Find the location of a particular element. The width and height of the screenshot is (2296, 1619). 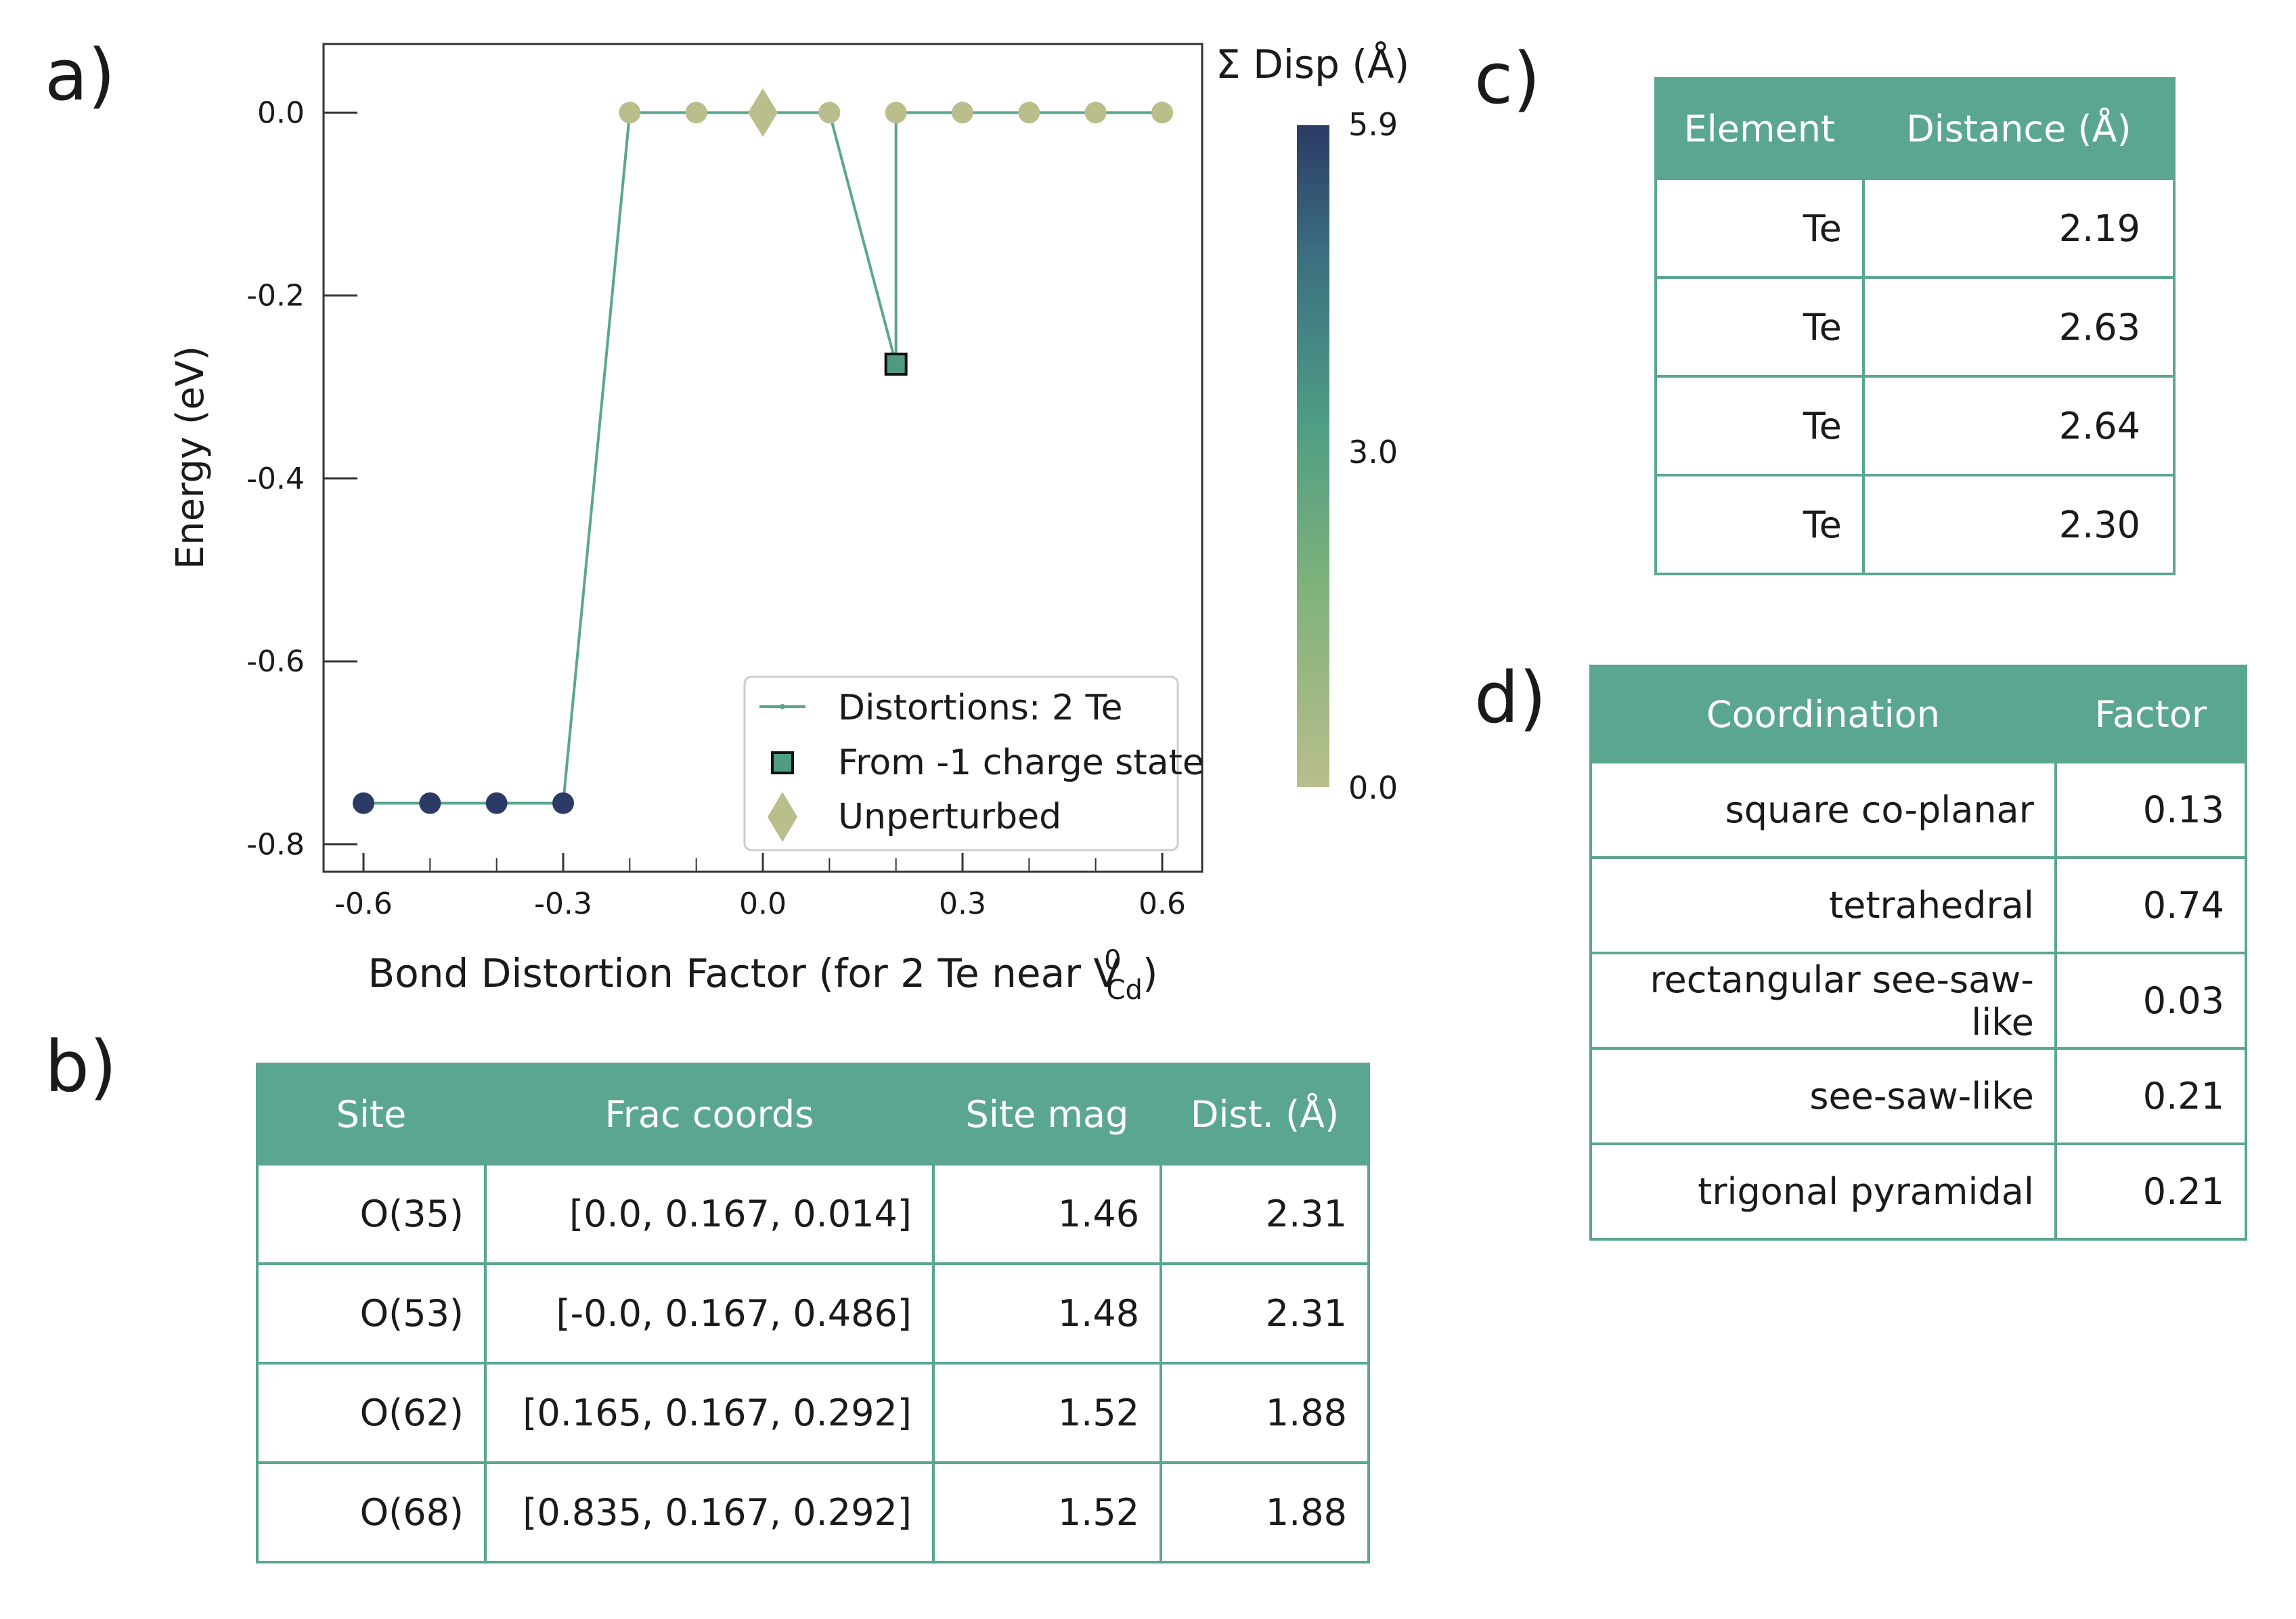

cell-distance: 2.19 is located at coordinates (2019, 228).